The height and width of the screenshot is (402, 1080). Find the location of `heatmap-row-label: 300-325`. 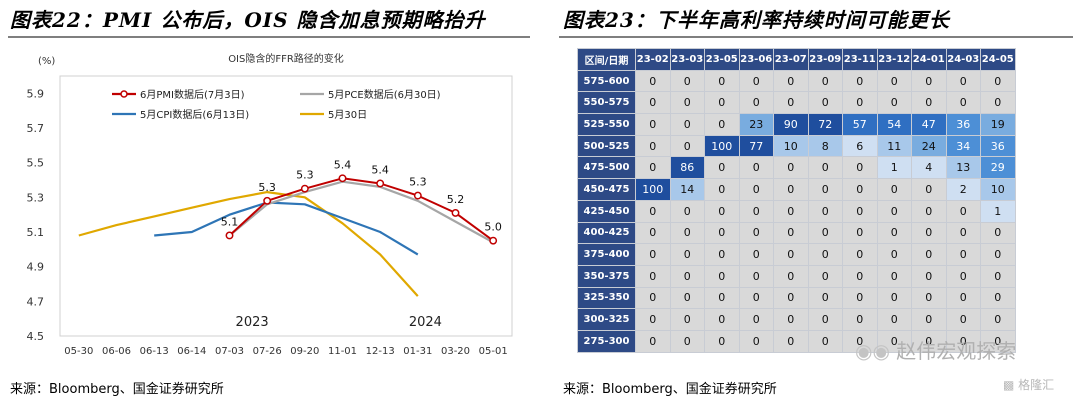

heatmap-row-label: 300-325 is located at coordinates (606, 319).